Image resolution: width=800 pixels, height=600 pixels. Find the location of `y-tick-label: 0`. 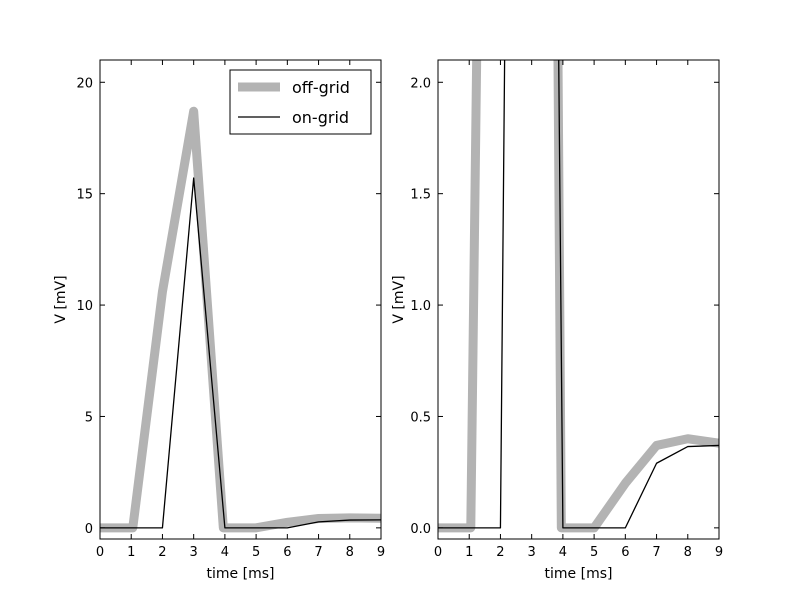

y-tick-label: 0 is located at coordinates (89, 529).